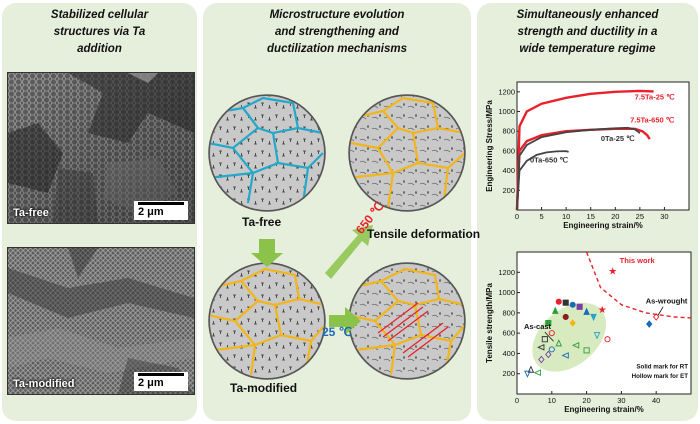  I want to click on scatter-xtick-label-2: 20, so click(586, 400).